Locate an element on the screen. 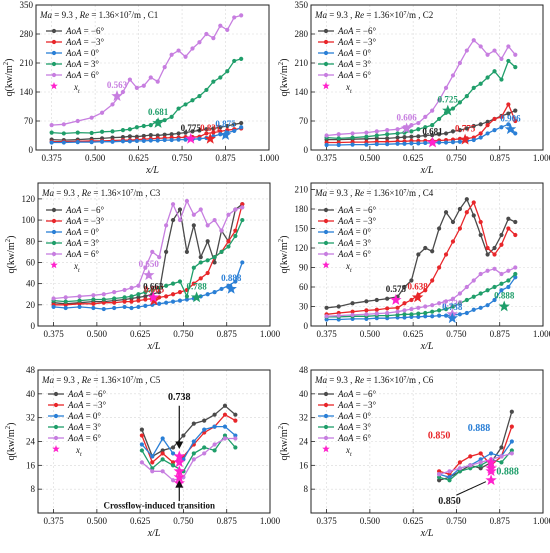 The width and height of the screenshot is (550, 553). panel-title: Ma = 9.3 , Re = 1.36×107/m , C5 is located at coordinates (101, 380).